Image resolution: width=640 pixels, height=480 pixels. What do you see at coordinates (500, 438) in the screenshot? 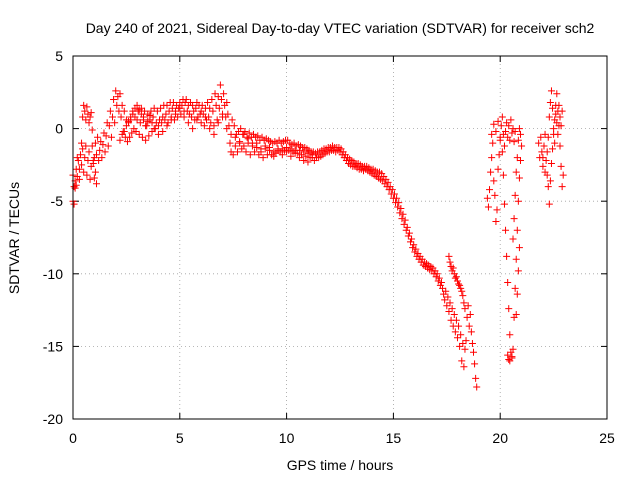
I see `x-tick-label: 20` at bounding box center [500, 438].